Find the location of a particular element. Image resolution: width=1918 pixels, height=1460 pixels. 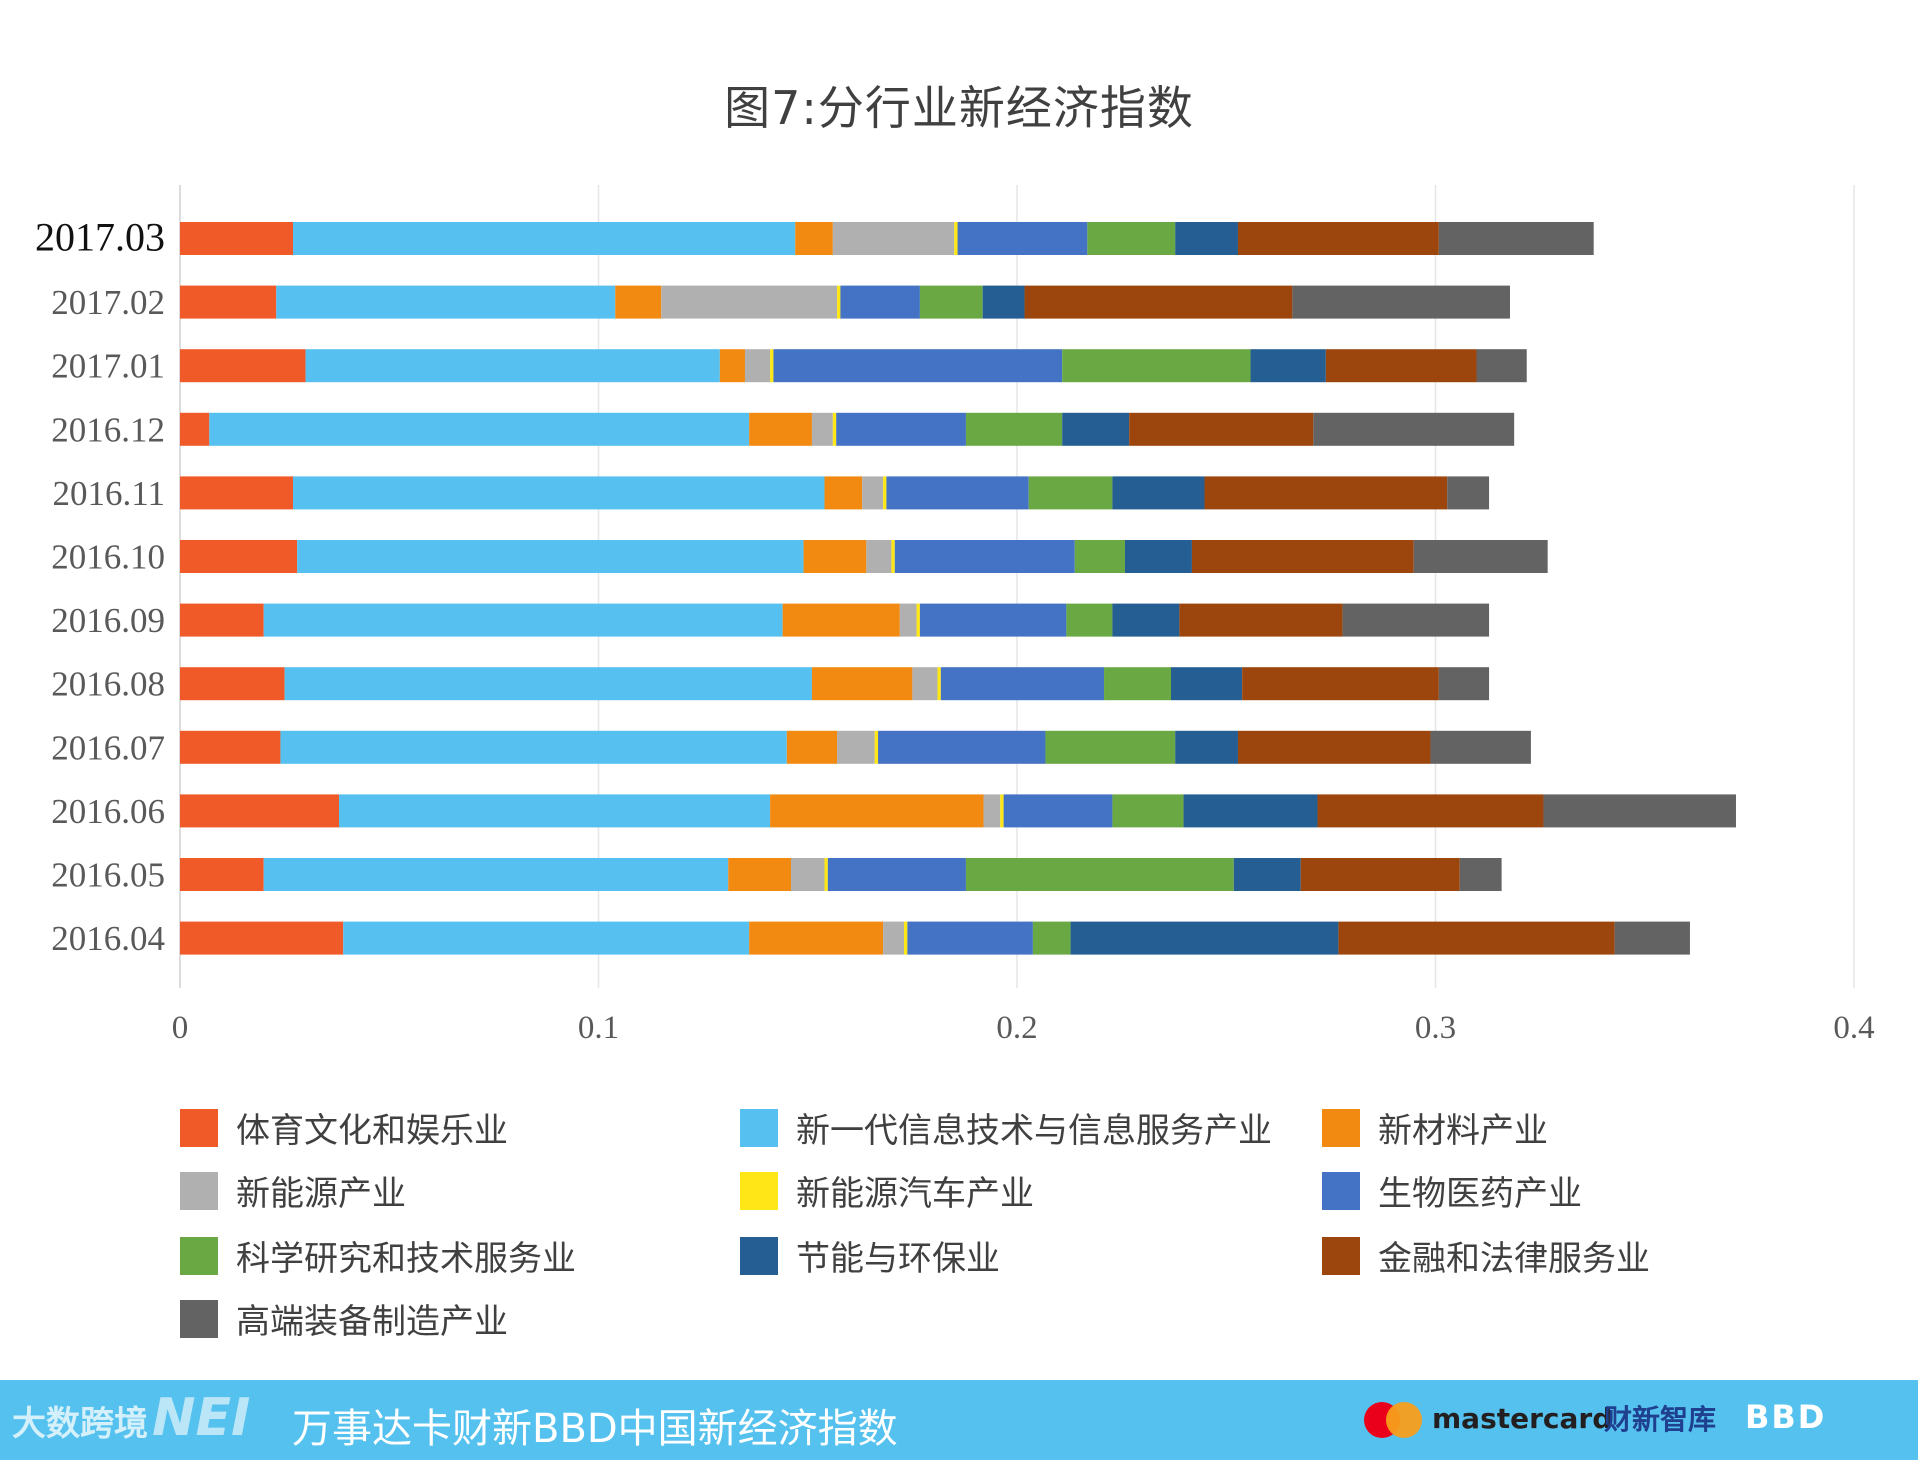

bar-stack-2016.08 is located at coordinates (835, 684).